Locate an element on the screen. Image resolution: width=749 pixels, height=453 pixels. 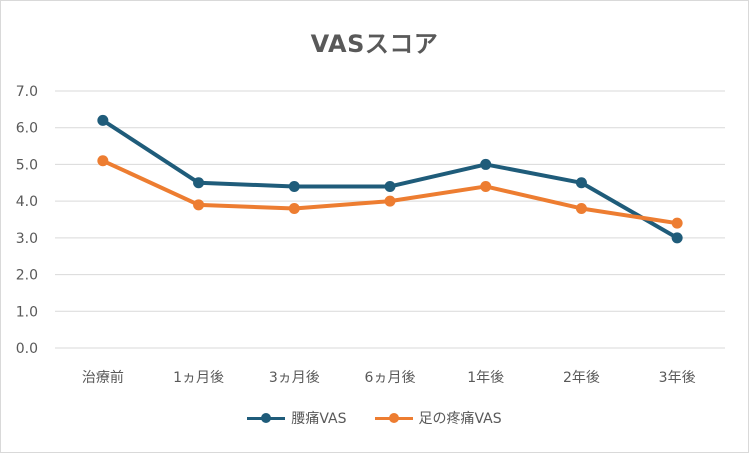
legend-label-series-0: 腰痛VAS is located at coordinates (319, 419).